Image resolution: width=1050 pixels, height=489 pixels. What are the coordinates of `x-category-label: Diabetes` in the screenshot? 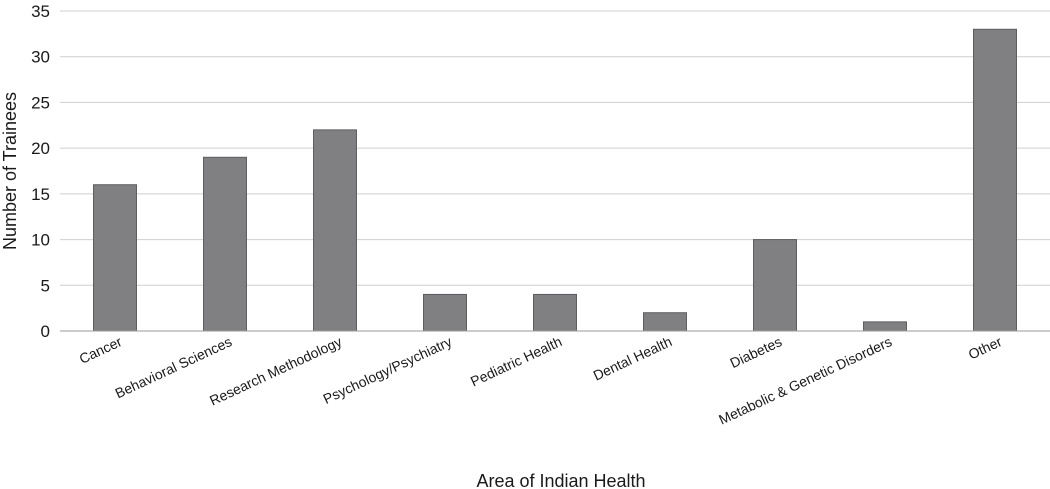 It's located at (755, 352).